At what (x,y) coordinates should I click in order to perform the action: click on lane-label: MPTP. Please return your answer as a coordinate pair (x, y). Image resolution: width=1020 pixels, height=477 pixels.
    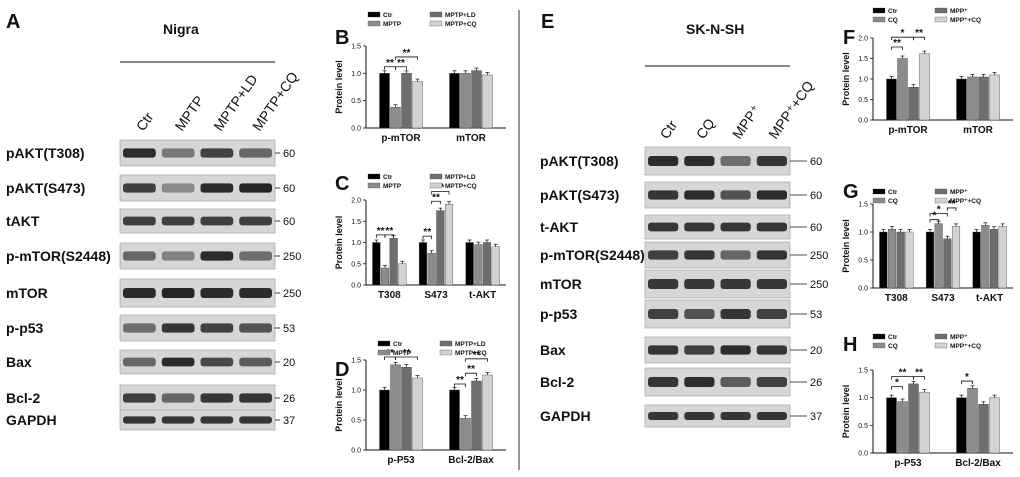
    Looking at the image, I should click on (188, 113).